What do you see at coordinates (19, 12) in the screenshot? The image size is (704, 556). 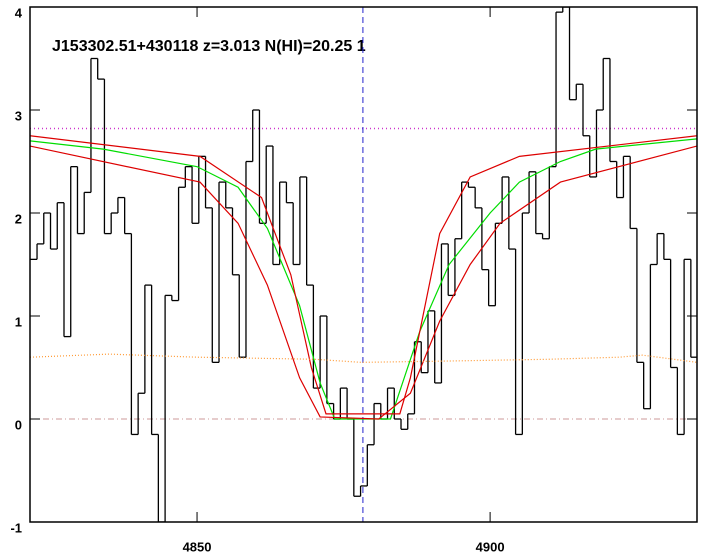 I see `y-tick-label: 4` at bounding box center [19, 12].